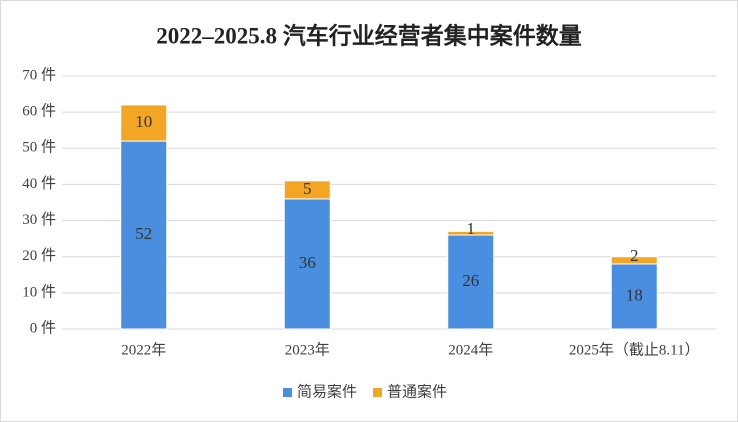  What do you see at coordinates (39, 183) in the screenshot?
I see `y-tick-label: 40 件` at bounding box center [39, 183].